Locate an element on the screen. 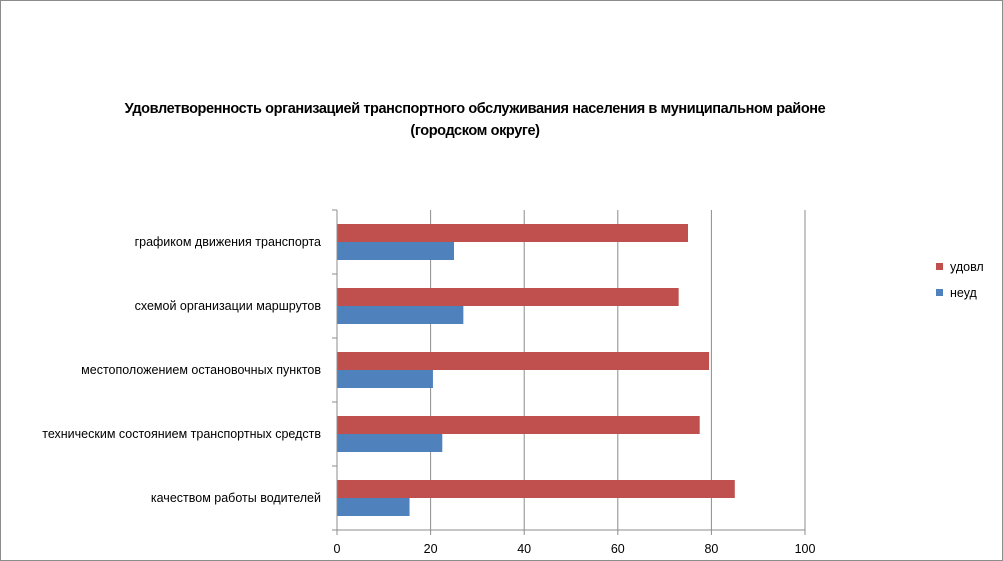  legend-label-neud: неуд is located at coordinates (964, 293).